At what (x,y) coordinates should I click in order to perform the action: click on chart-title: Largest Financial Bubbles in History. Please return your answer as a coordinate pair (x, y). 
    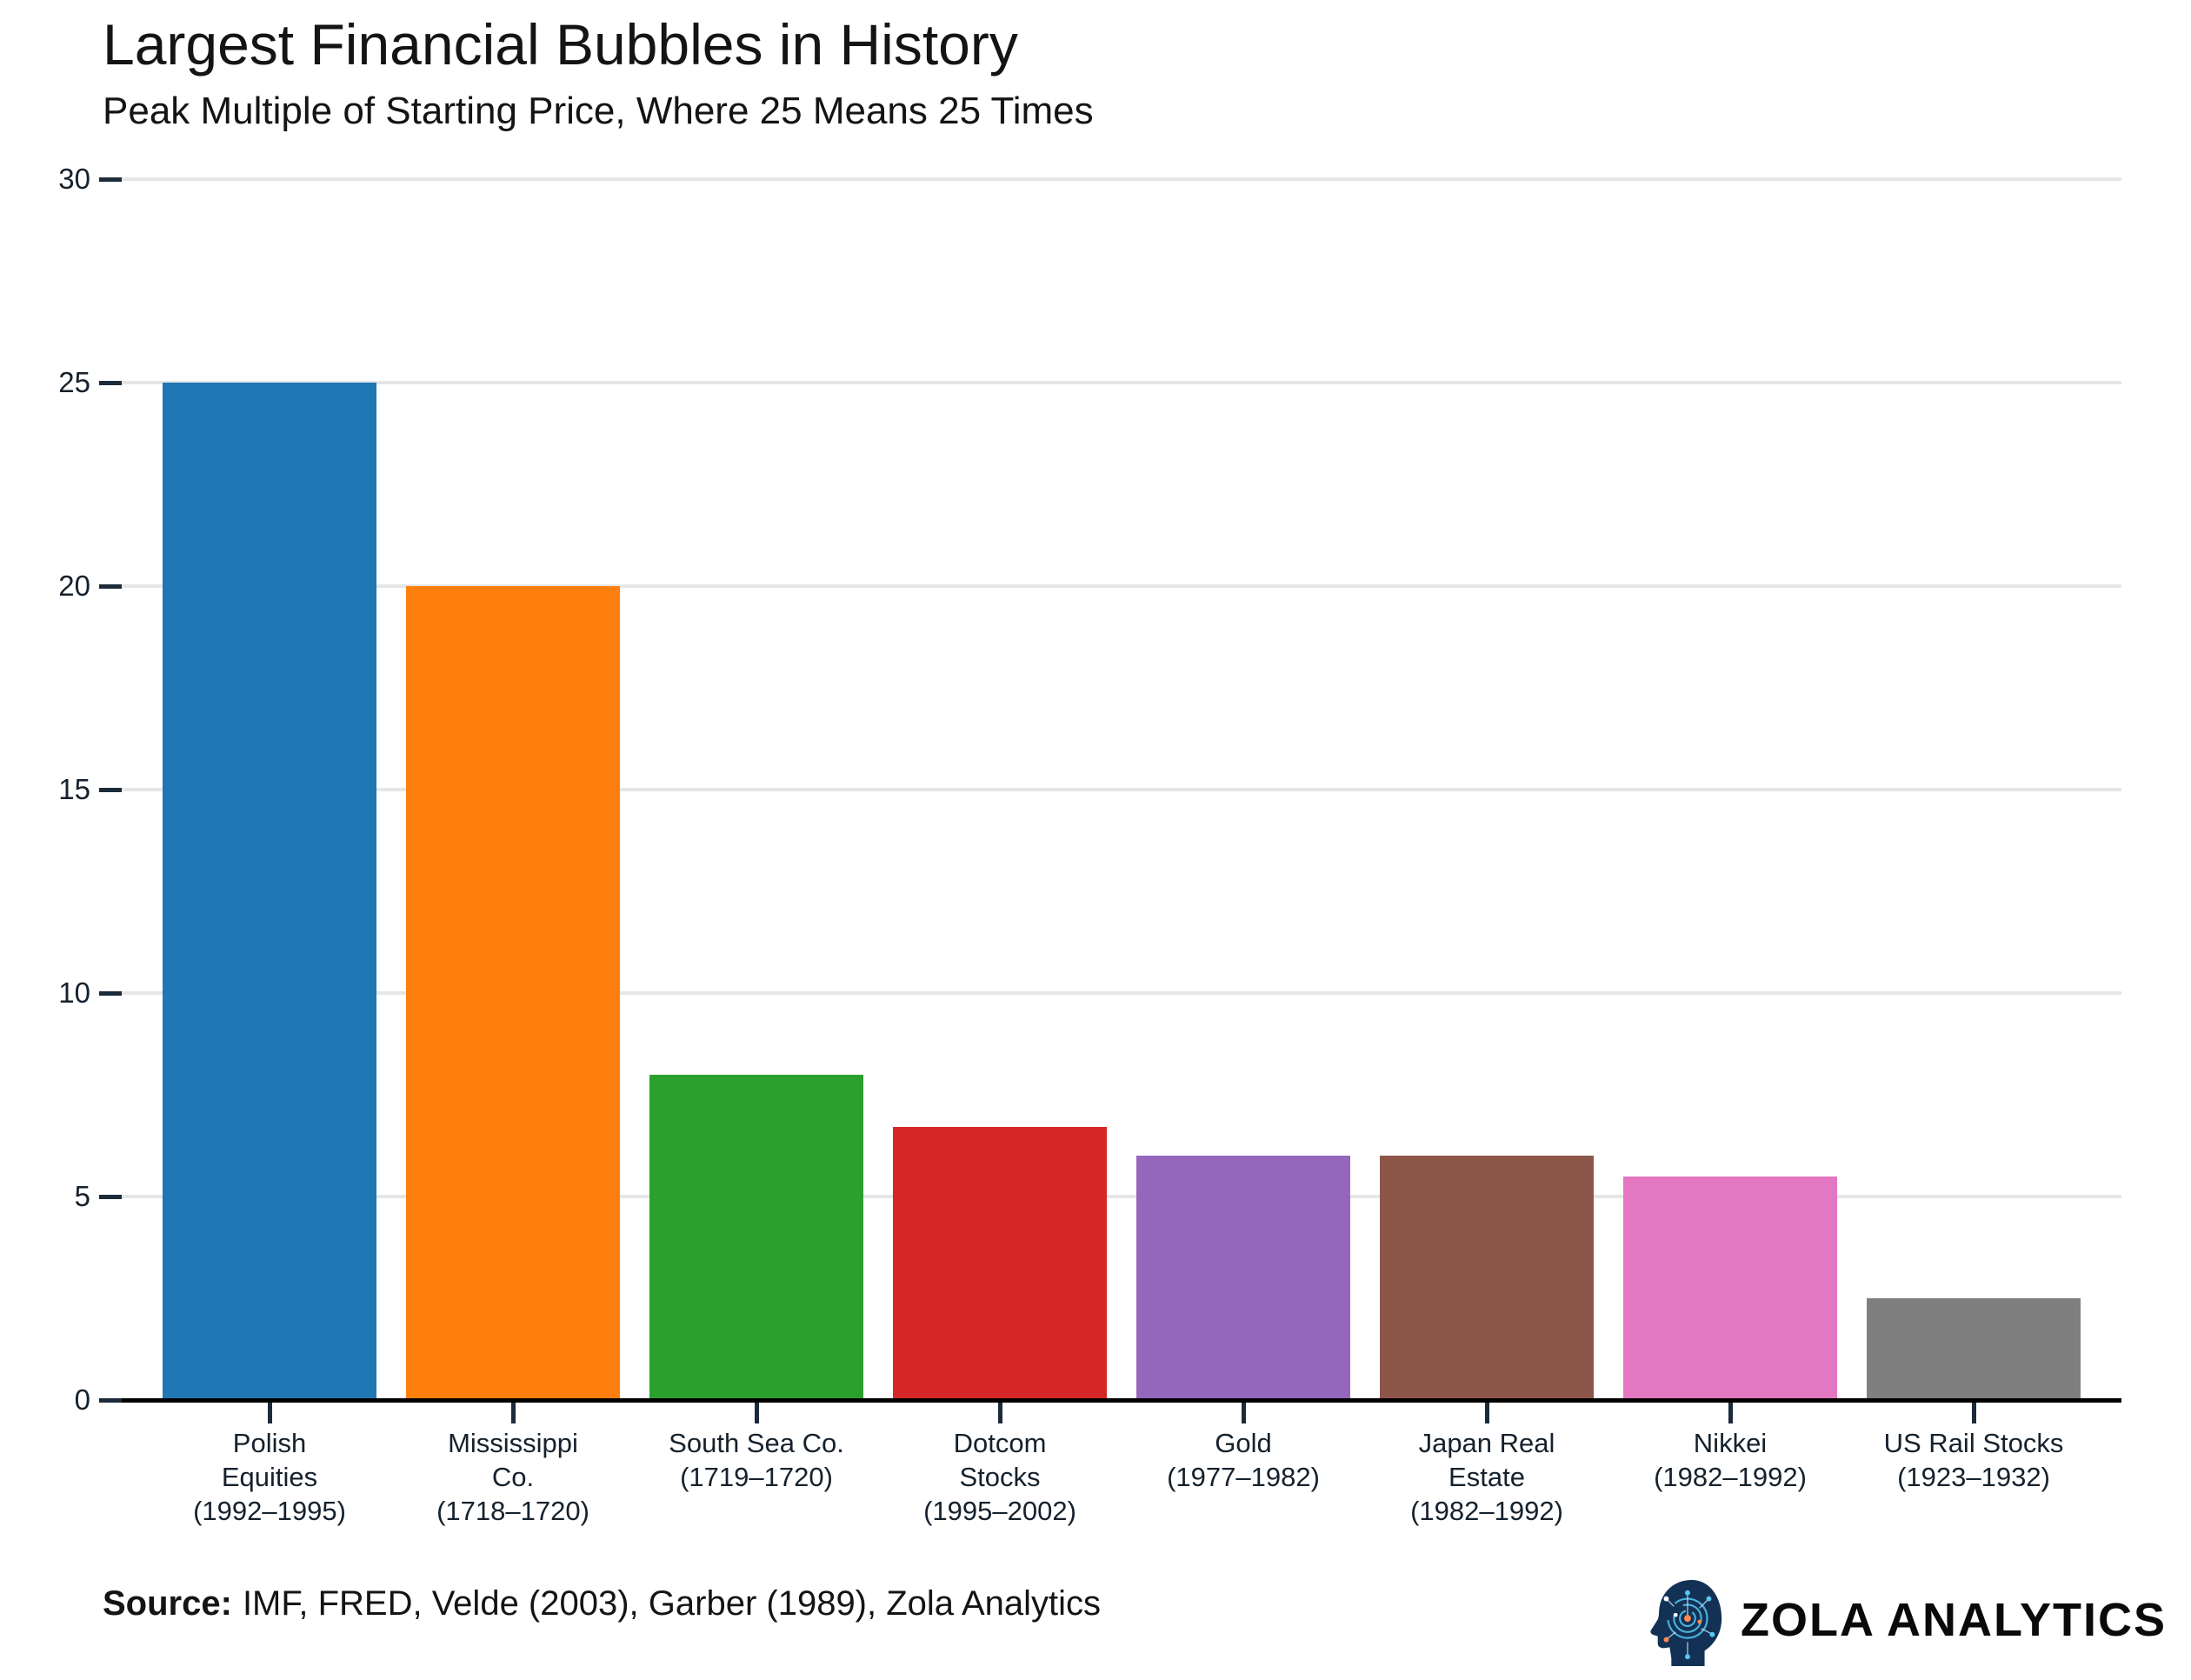
    Looking at the image, I should click on (560, 44).